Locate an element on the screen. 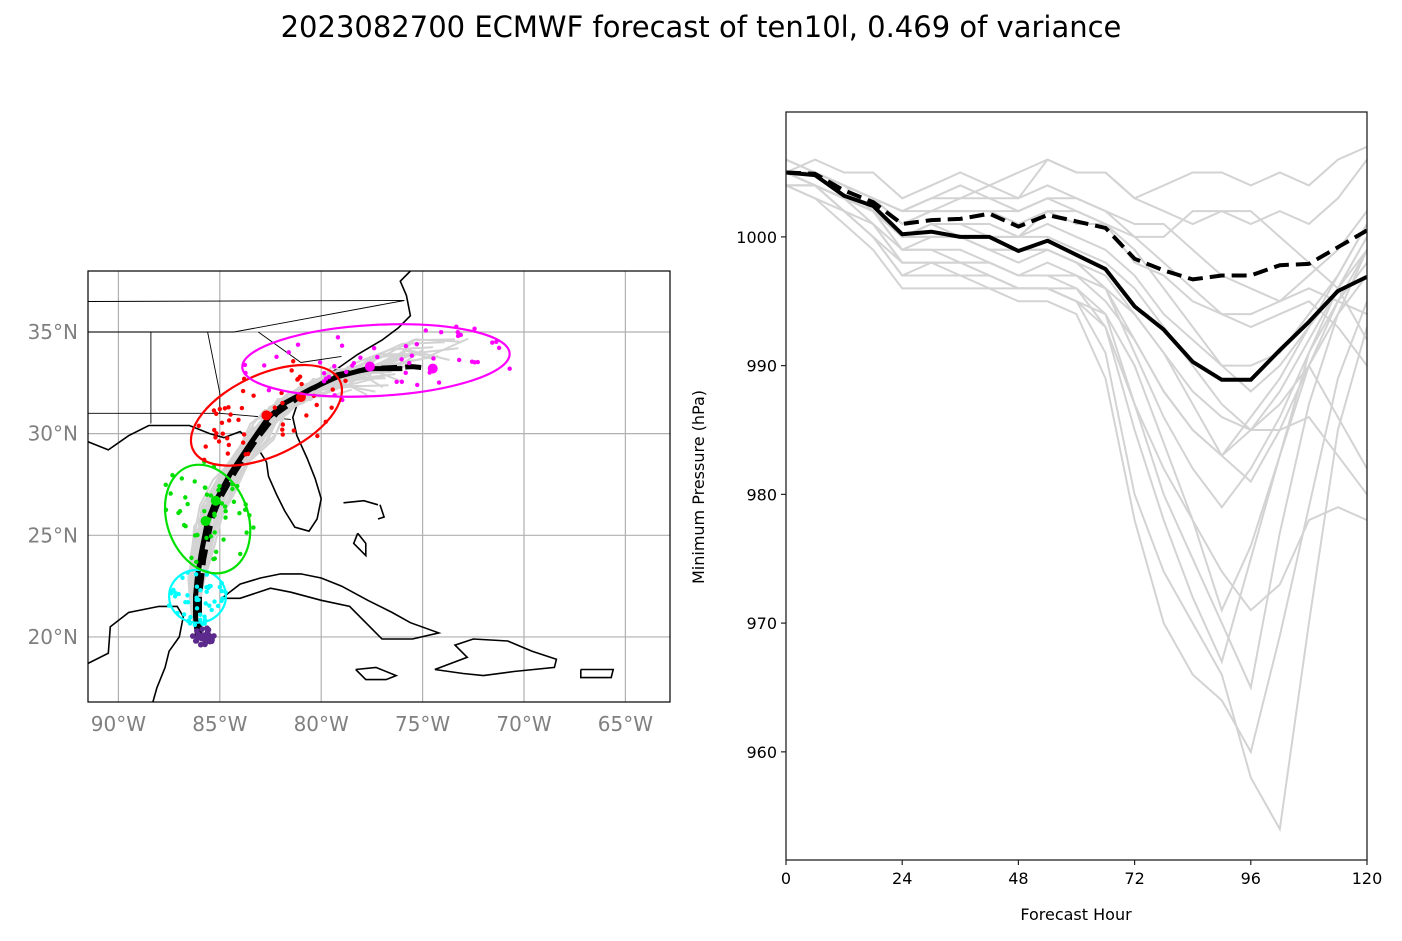 The image size is (1402, 941). x-tick-label: 72 is located at coordinates (1134, 878).